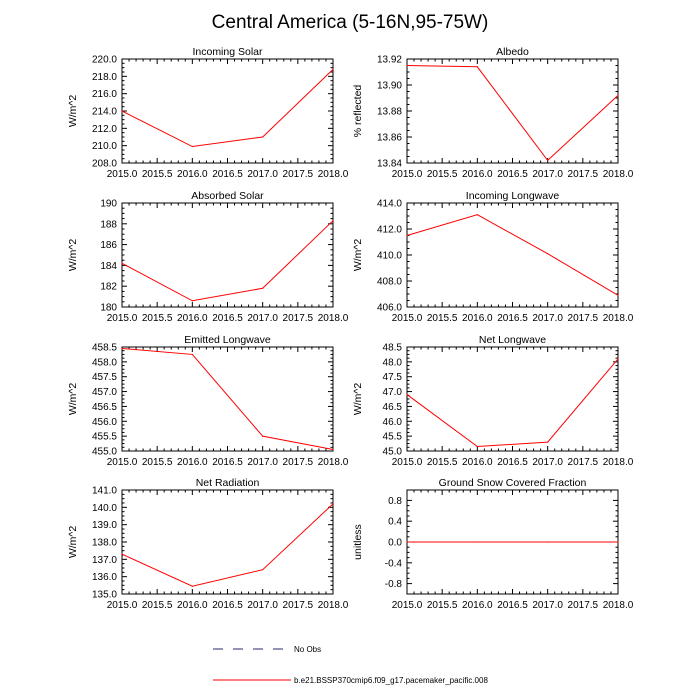 The height and width of the screenshot is (700, 700). What do you see at coordinates (108, 224) in the screenshot?
I see `y-tick-label: 188` at bounding box center [108, 224].